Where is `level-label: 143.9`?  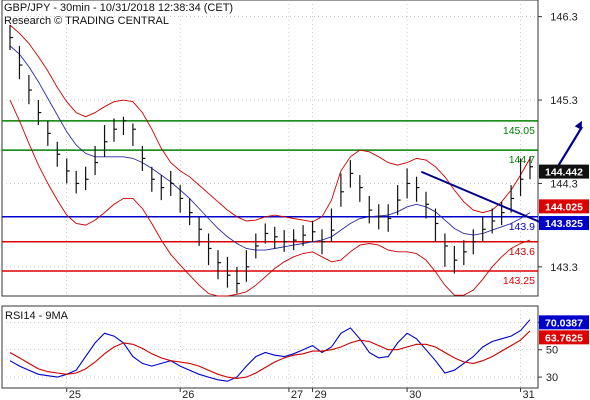
level-label: 143.9 is located at coordinates (522, 227).